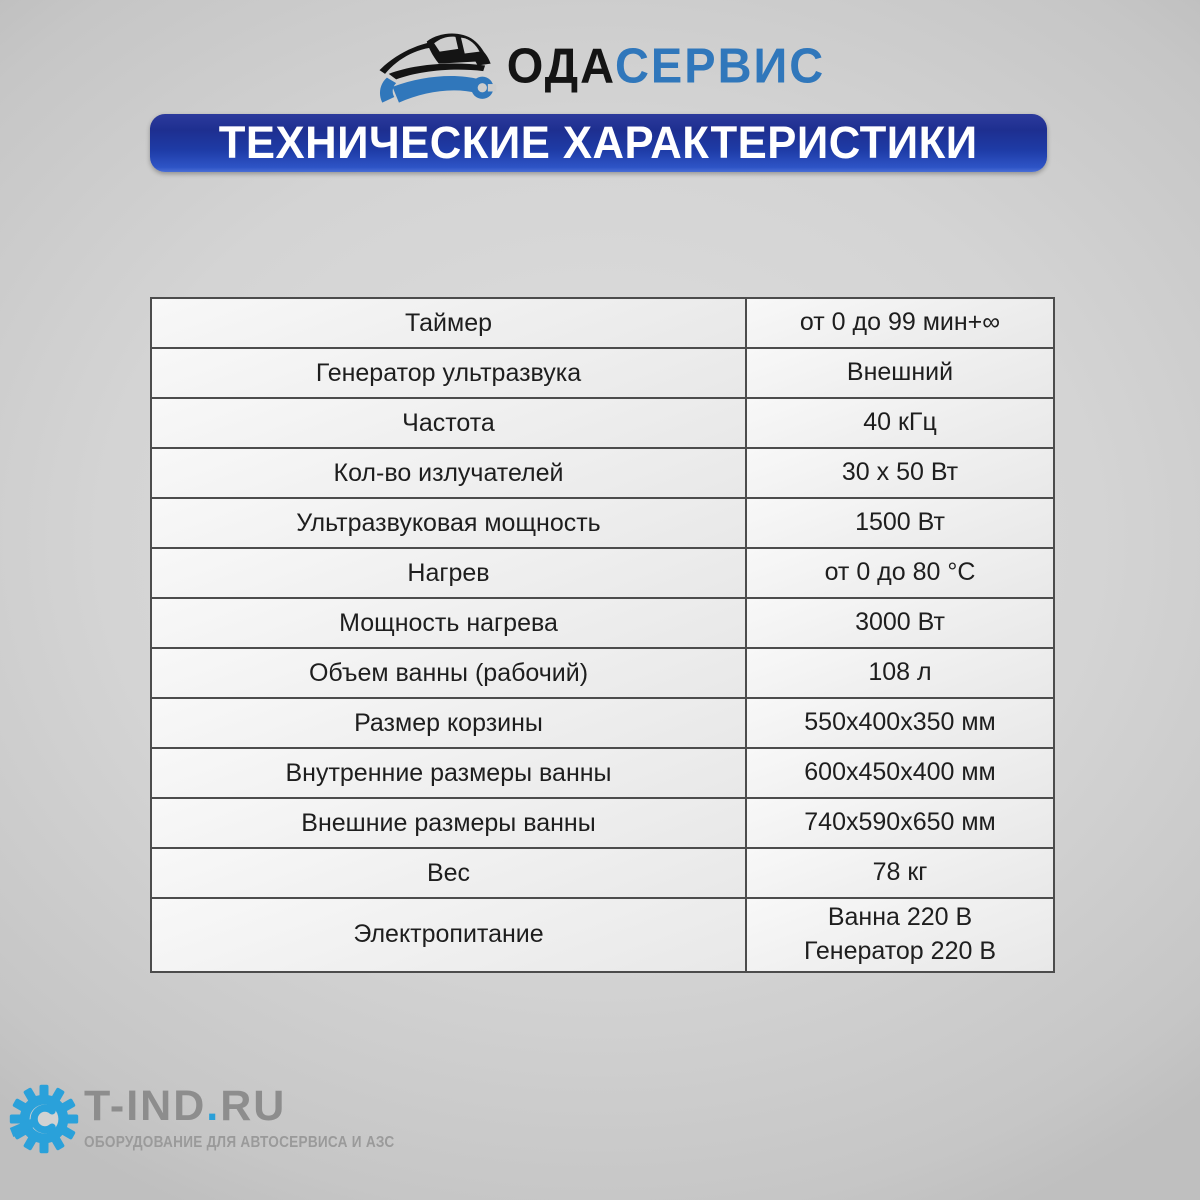 The image size is (1200, 1200). What do you see at coordinates (900, 323) in the screenshot?
I see `spec-value: от 0 до 99 мин+∞` at bounding box center [900, 323].